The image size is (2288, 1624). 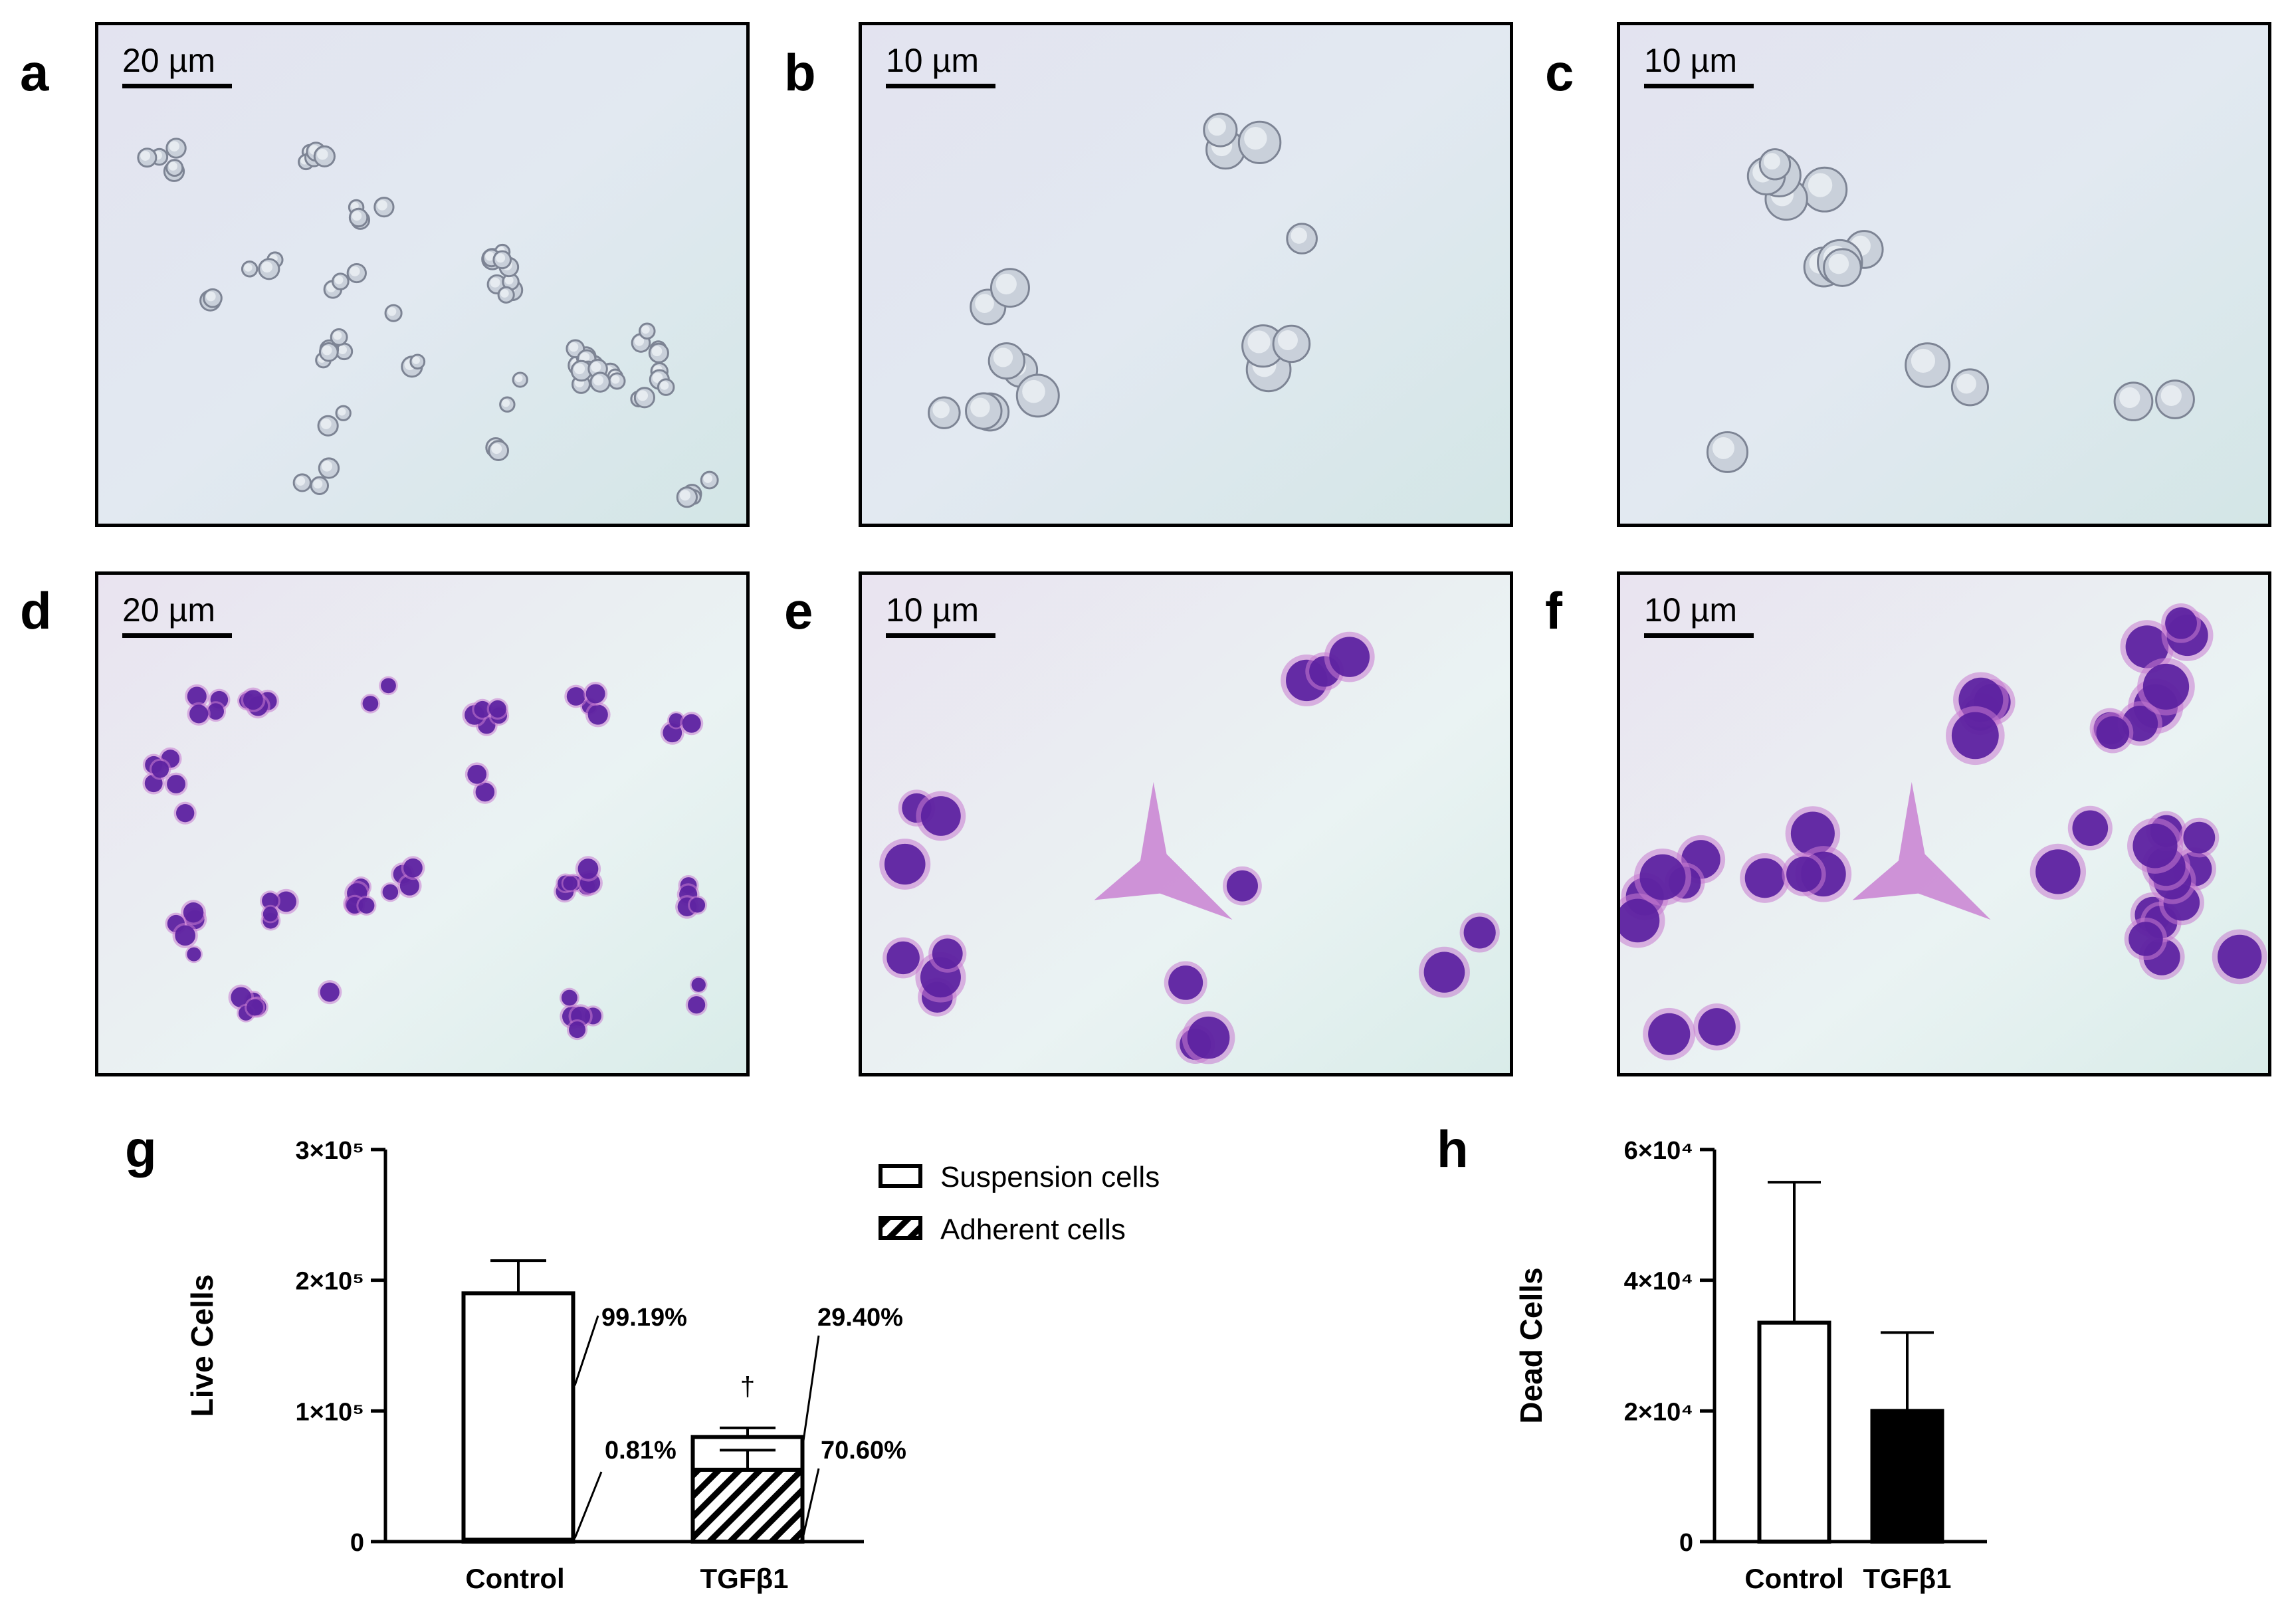 I want to click on percent-label: 70.60%, so click(x=863, y=1451).